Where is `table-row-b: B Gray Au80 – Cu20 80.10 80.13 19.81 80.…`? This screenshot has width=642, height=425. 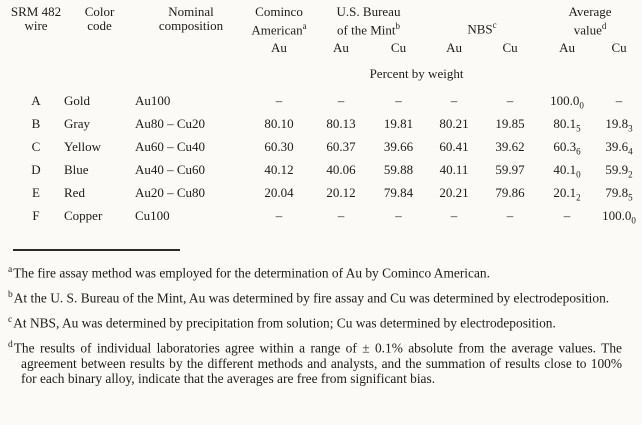
table-row-b: B Gray Au80 – Cu20 80.10 80.13 19.81 80.… is located at coordinates (325, 123).